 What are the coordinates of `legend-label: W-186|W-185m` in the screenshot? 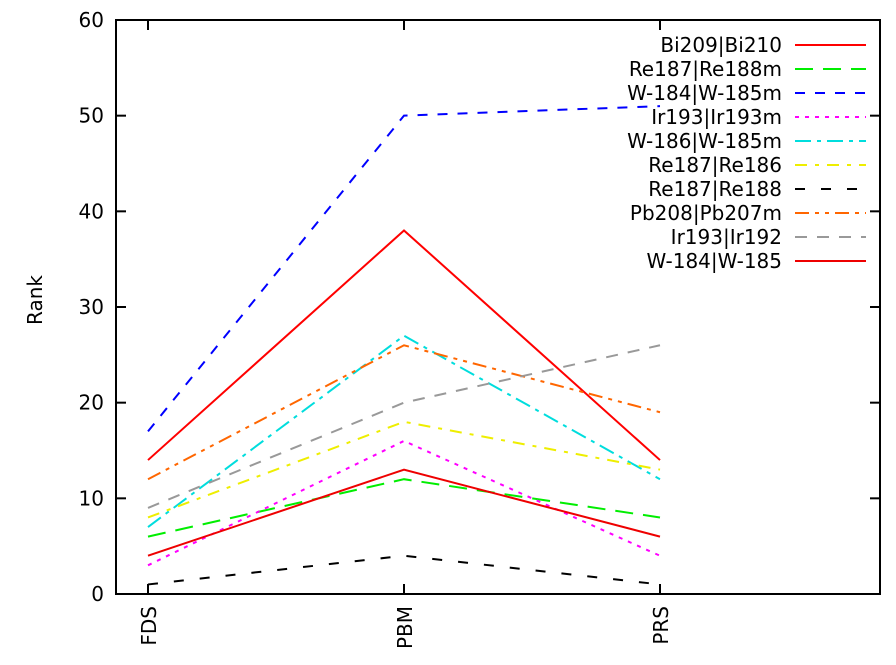 It's located at (704, 141).